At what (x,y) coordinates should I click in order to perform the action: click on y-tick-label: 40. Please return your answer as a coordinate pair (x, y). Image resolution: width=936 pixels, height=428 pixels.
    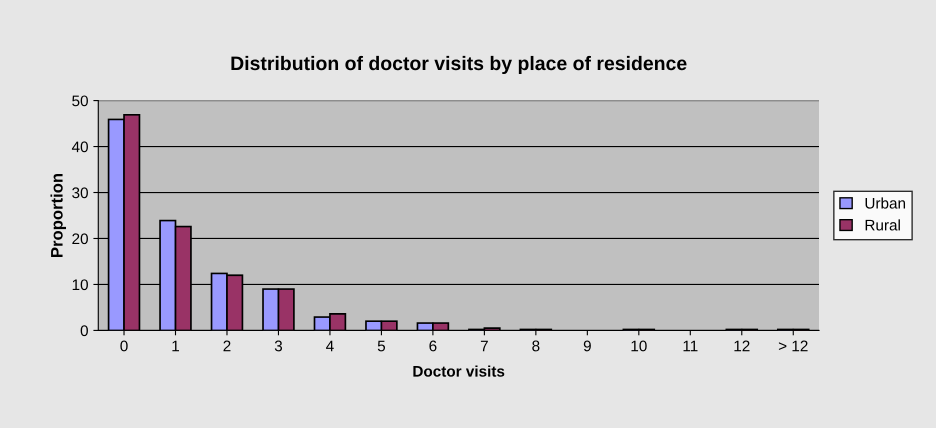
    Looking at the image, I should click on (80, 146).